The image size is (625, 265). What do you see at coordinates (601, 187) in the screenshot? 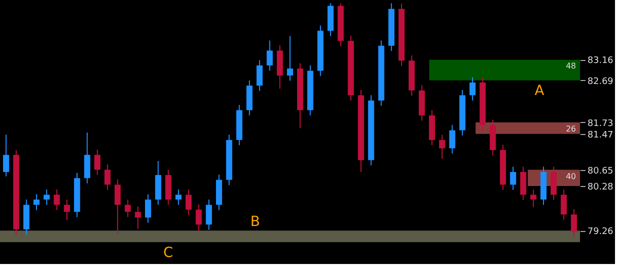
I see `y-tick-label: 80.28` at bounding box center [601, 187].